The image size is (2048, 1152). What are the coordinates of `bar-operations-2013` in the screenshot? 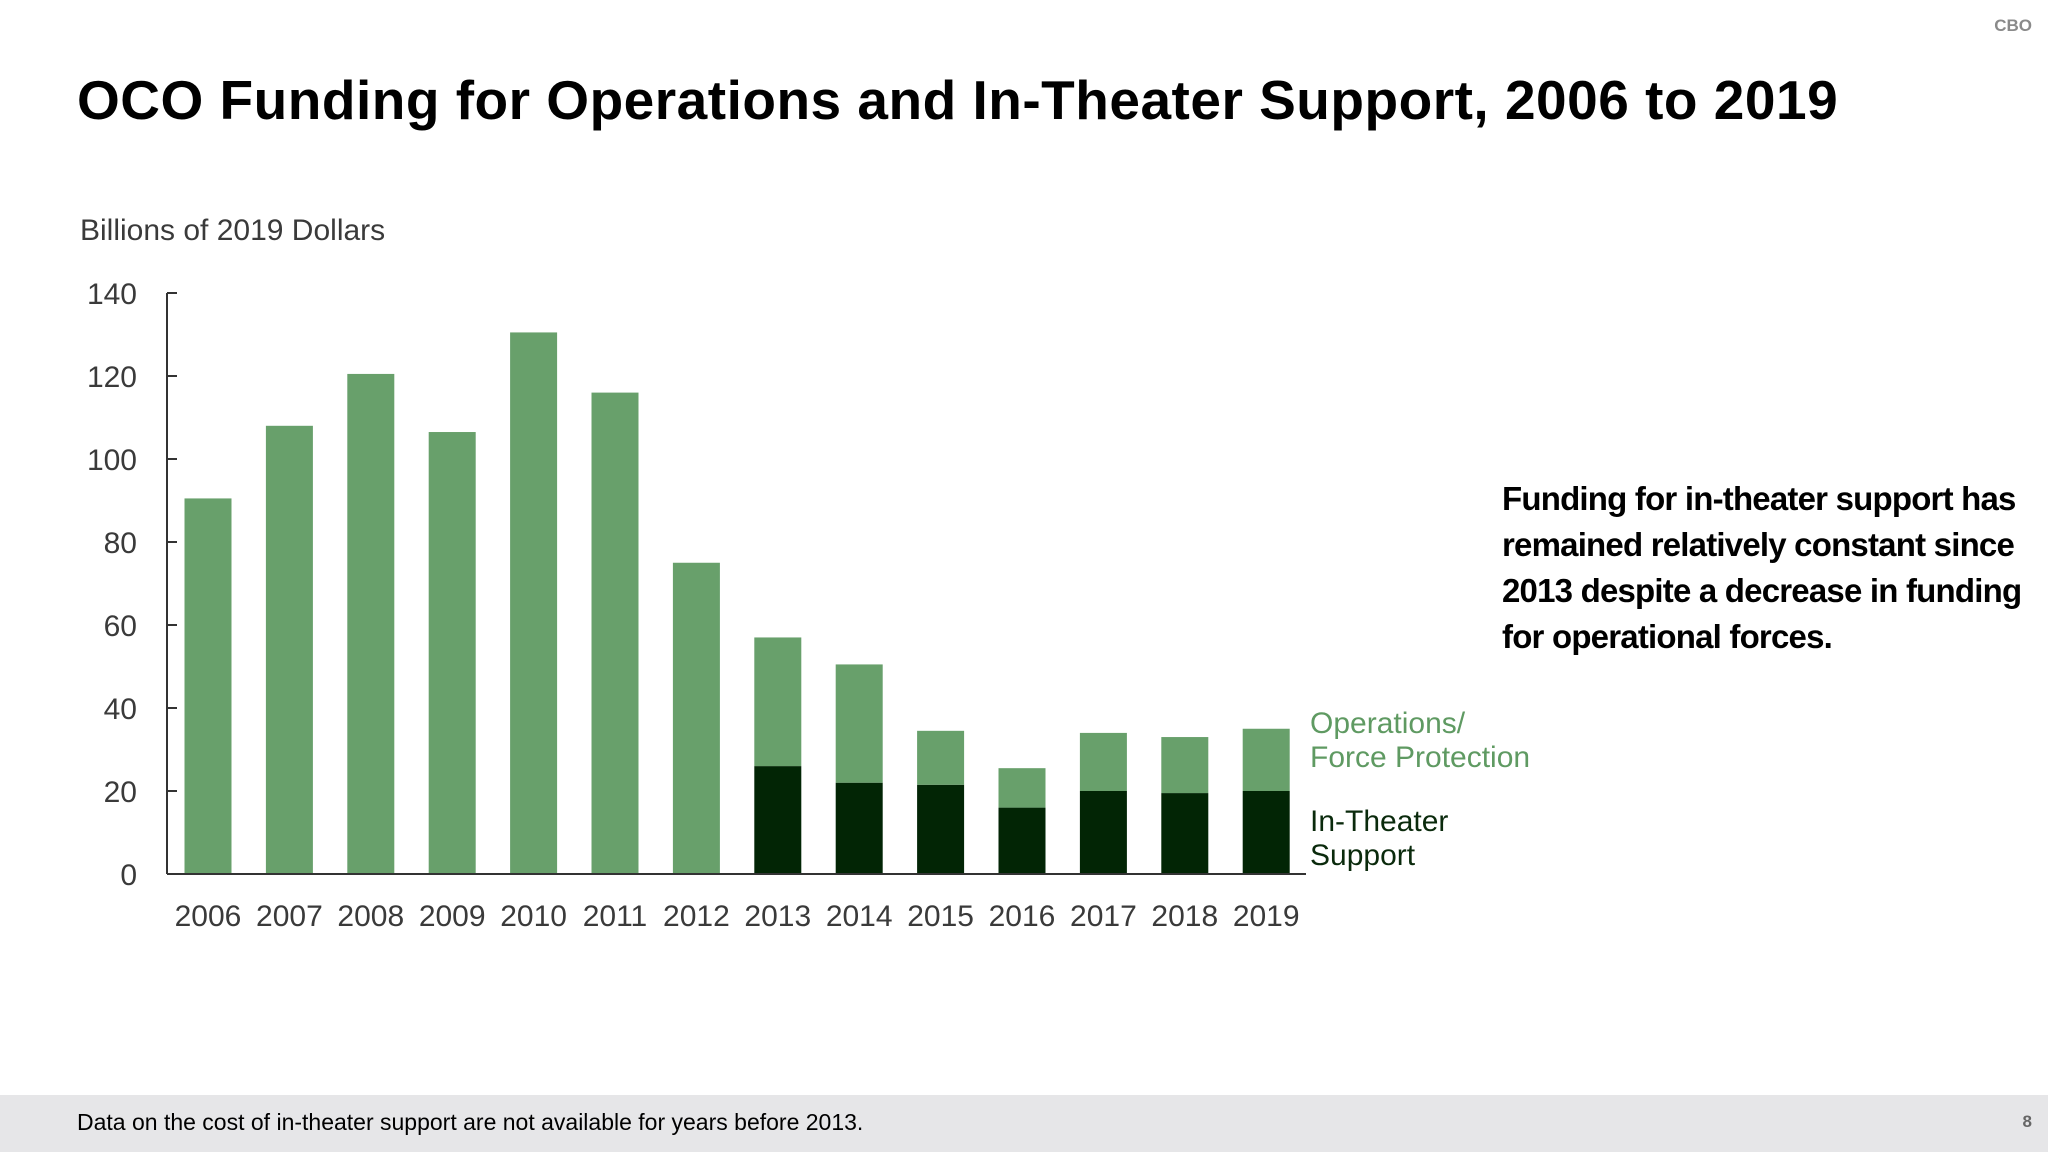 It's located at (778, 702).